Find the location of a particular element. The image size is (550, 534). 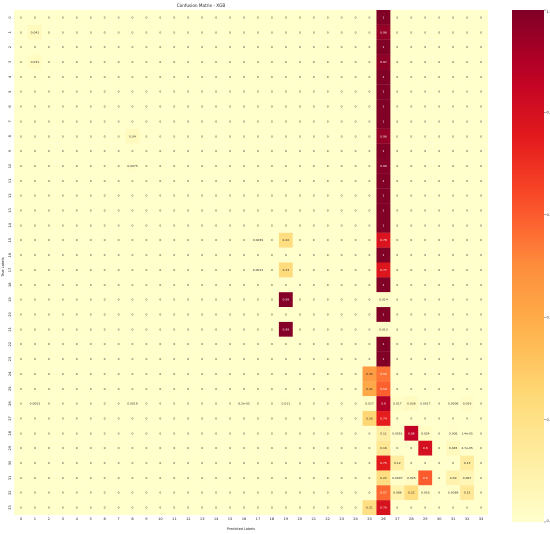

heatmap-cell-label: 0.0039 is located at coordinates (258, 240).